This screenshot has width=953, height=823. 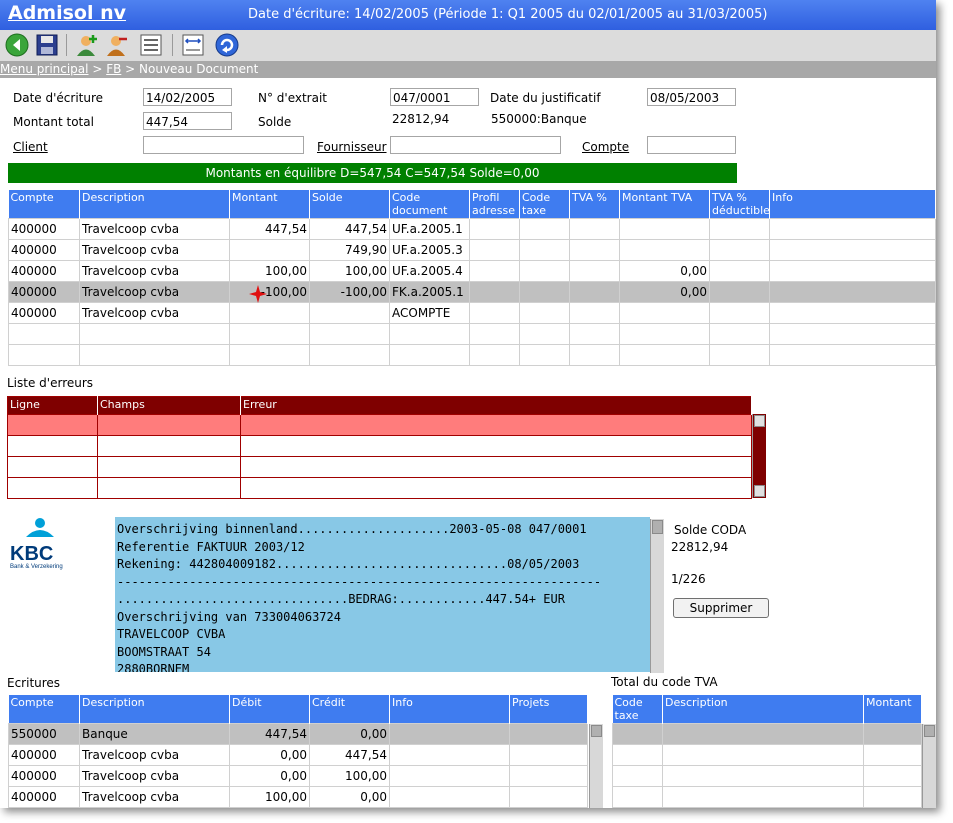 I want to click on table-row: 400000 Travelcoop cvba ACOMPTE, so click(x=472, y=313).